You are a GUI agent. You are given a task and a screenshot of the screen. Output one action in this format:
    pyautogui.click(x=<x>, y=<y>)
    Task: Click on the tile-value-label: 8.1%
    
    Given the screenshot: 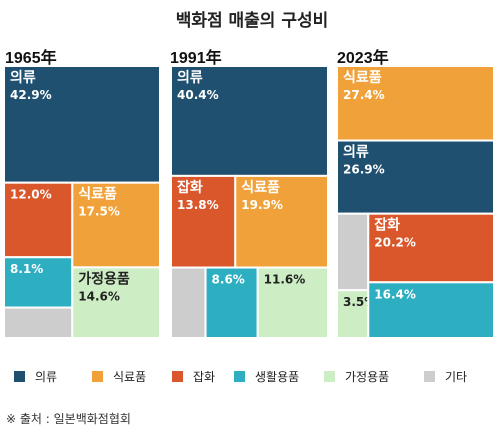 What is the action you would take?
    pyautogui.click(x=26, y=269)
    